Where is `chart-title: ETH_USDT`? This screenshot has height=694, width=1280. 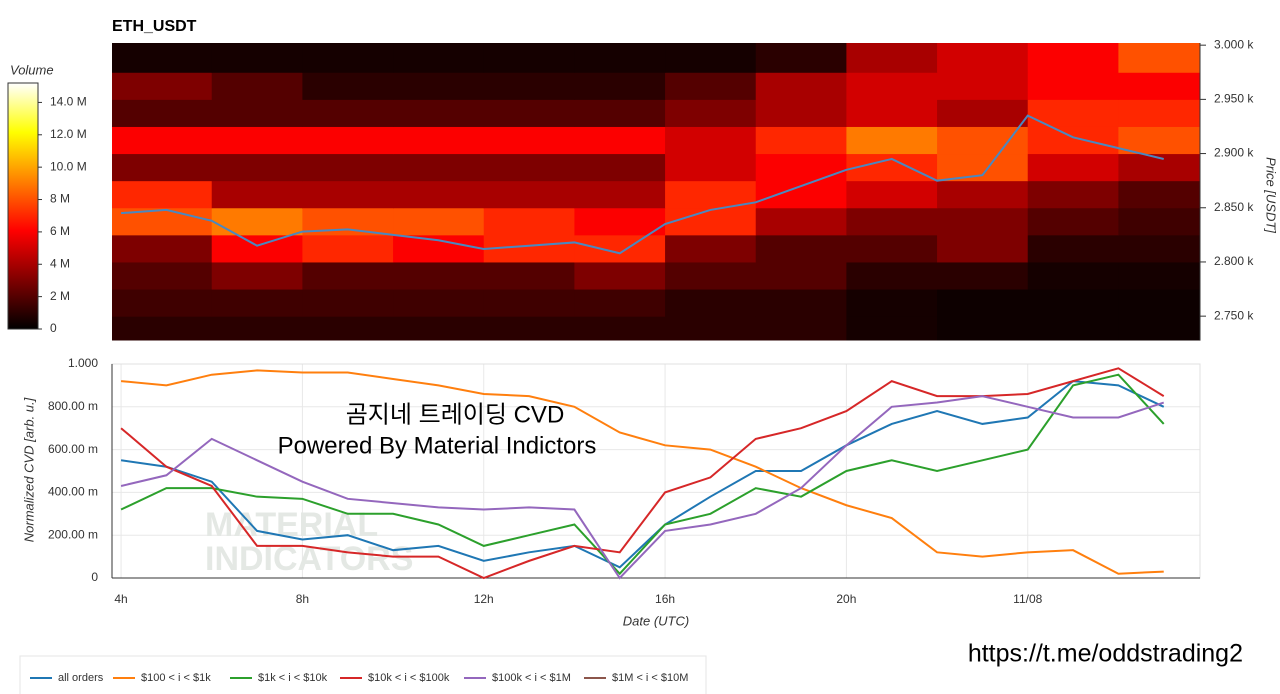
chart-title: ETH_USDT is located at coordinates (154, 26).